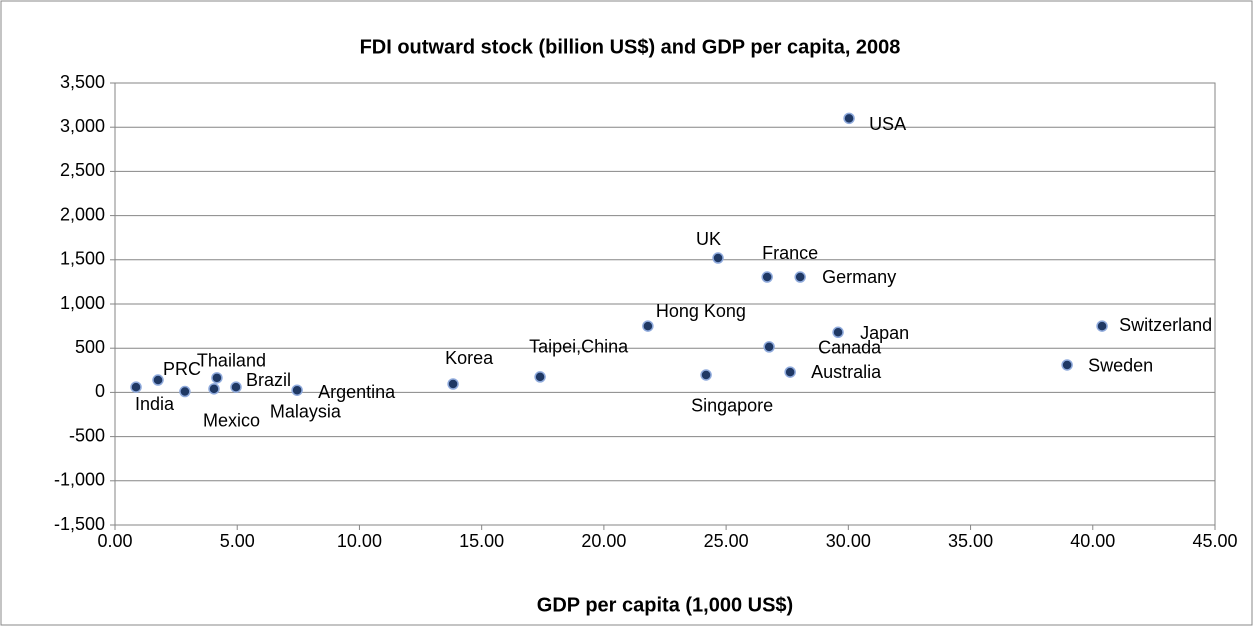 The image size is (1253, 626). What do you see at coordinates (848, 541) in the screenshot?
I see `x-tick-label: 30.00` at bounding box center [848, 541].